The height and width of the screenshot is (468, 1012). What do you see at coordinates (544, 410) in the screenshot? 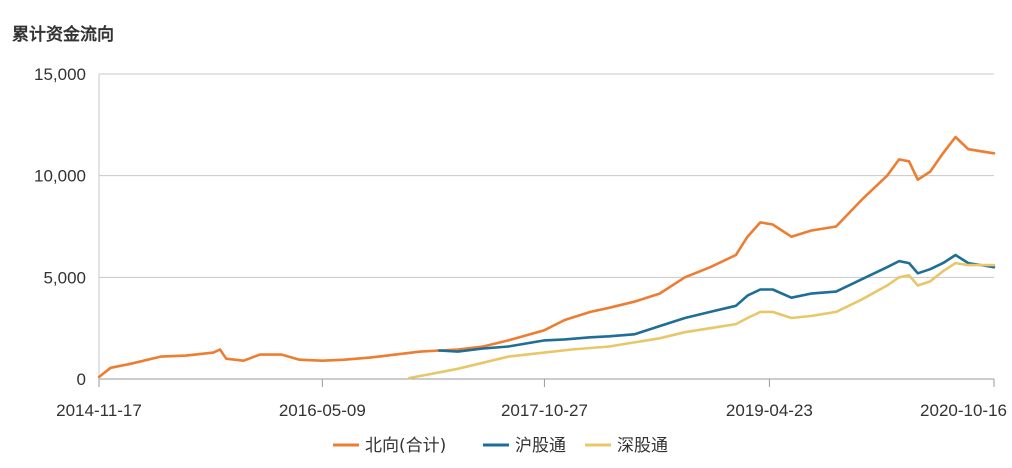
I see `x-tick-label: 2017-10-27` at bounding box center [544, 410].